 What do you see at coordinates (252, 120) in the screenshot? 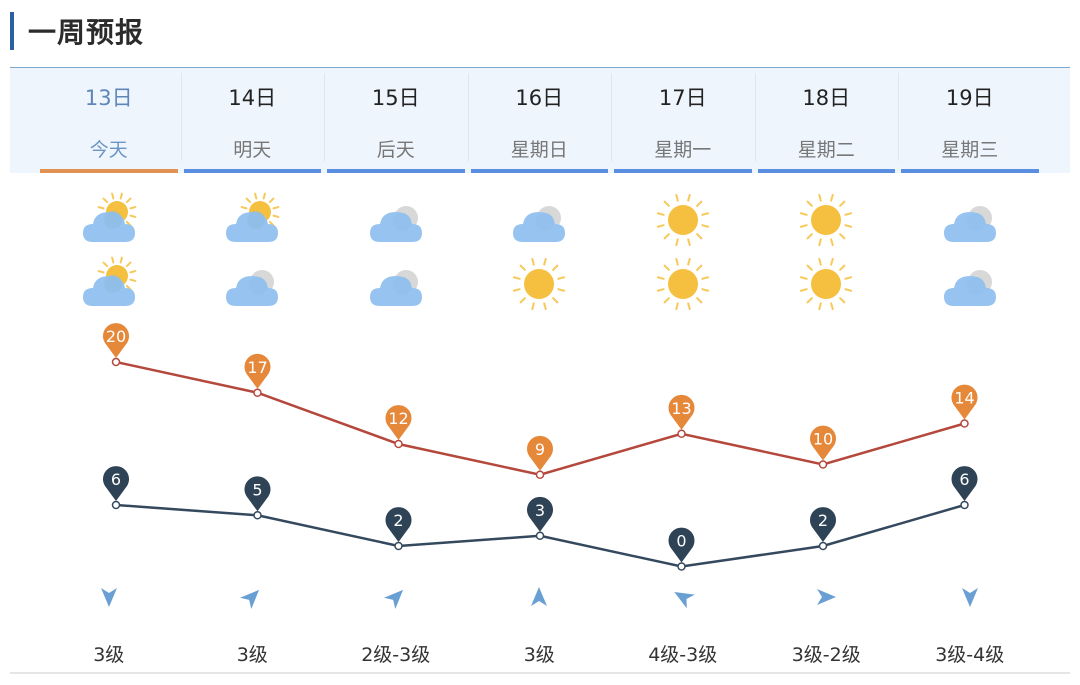
I see `day-tab-1: 14日明天` at bounding box center [252, 120].